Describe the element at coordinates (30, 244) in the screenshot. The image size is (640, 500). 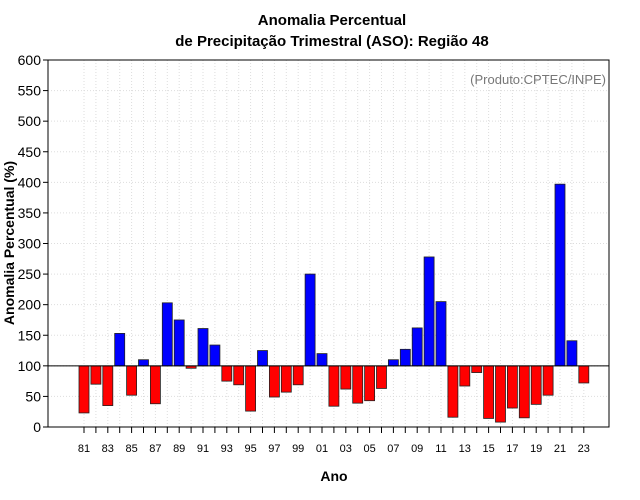
I see `y-tick-label: 300` at that location.